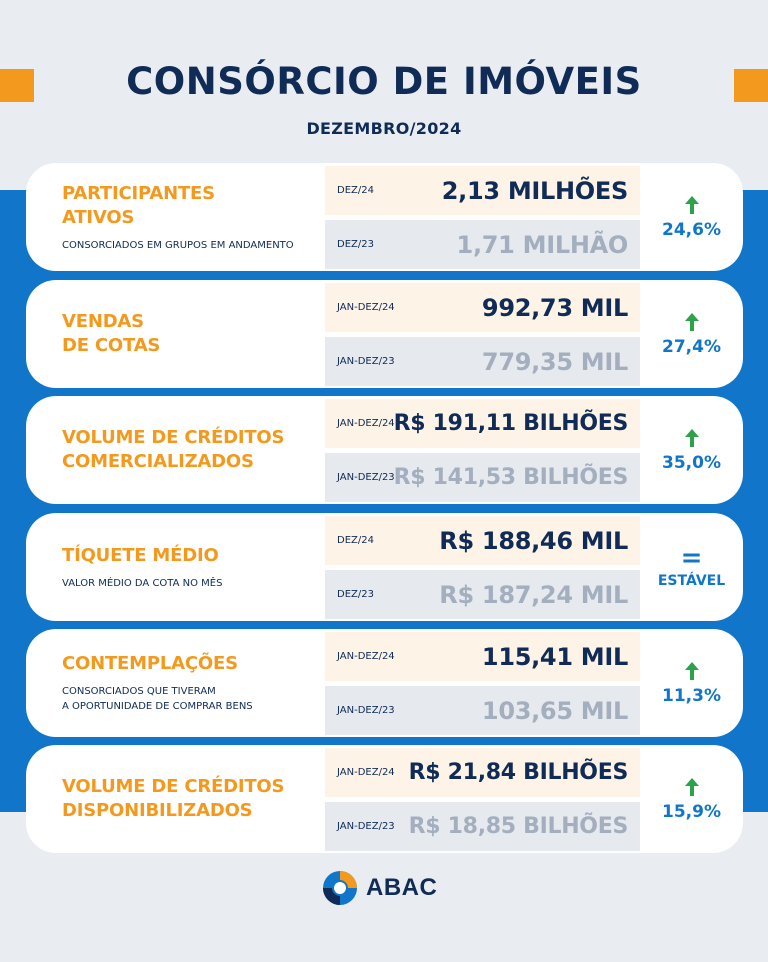 The height and width of the screenshot is (962, 768). What do you see at coordinates (511, 477) in the screenshot?
I see `previous-value: R$ 141,53 BILHÕES` at bounding box center [511, 477].